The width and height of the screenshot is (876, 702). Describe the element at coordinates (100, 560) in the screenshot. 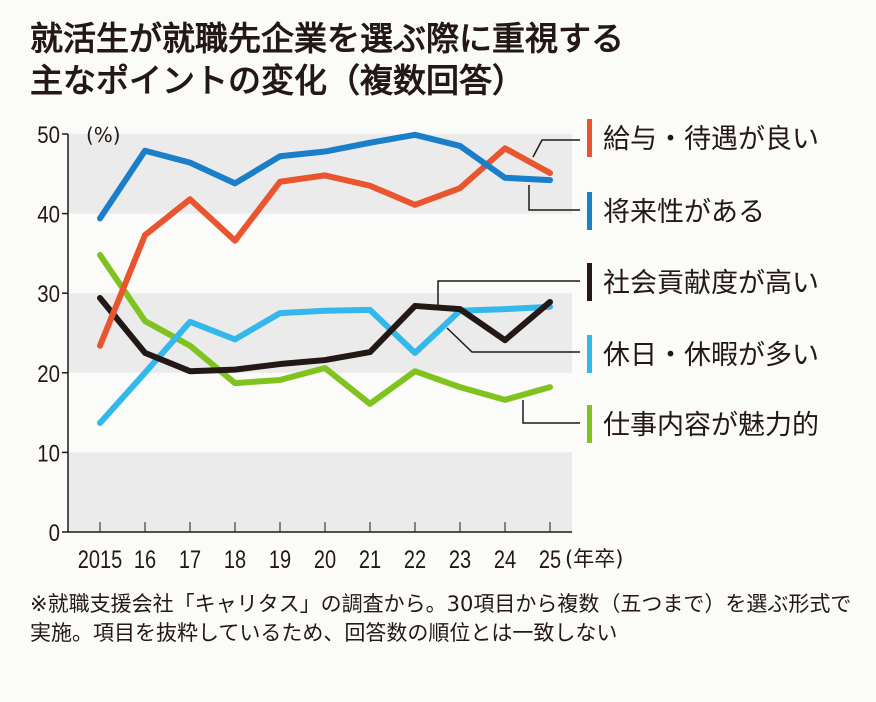

I see `x-tick-label: 2015` at that location.